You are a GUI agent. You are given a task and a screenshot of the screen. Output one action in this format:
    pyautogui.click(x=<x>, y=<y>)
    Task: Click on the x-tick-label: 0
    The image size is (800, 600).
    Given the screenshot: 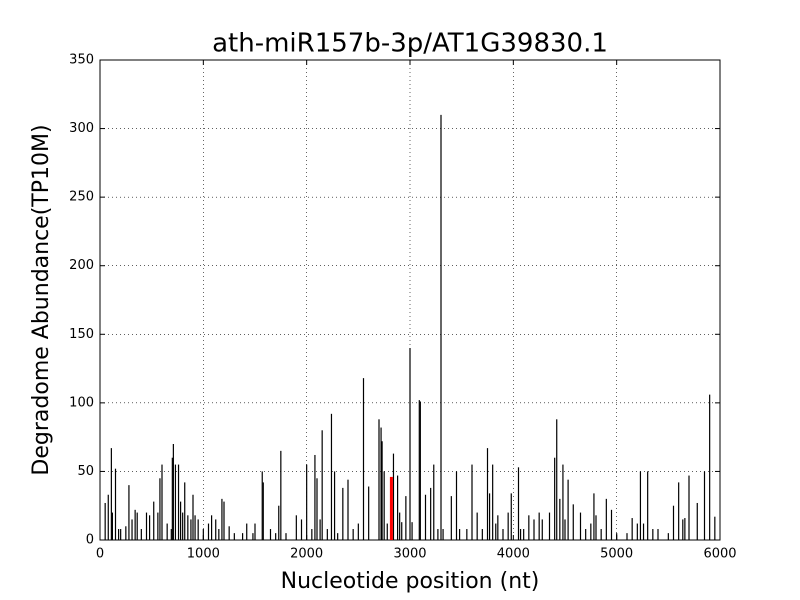 What is the action you would take?
    pyautogui.click(x=100, y=554)
    